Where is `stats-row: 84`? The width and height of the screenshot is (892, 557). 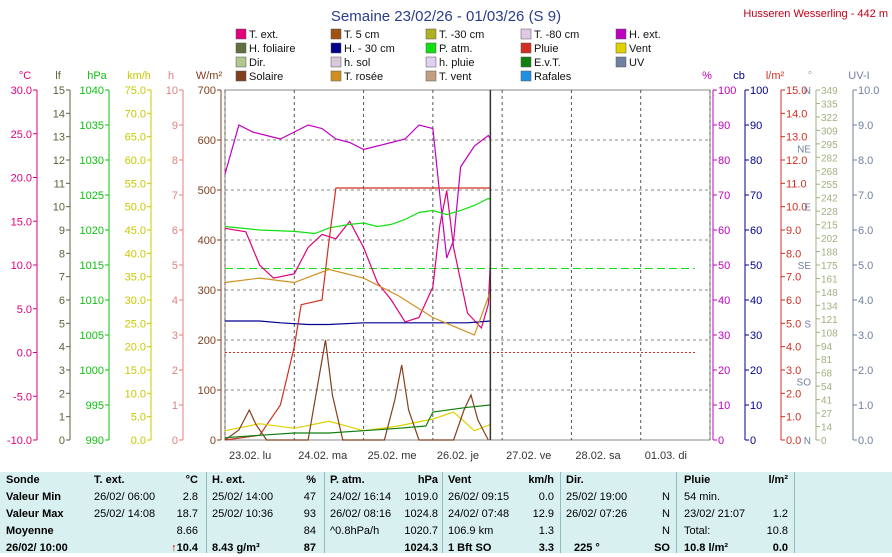 stats-row: 84 is located at coordinates (266, 531).